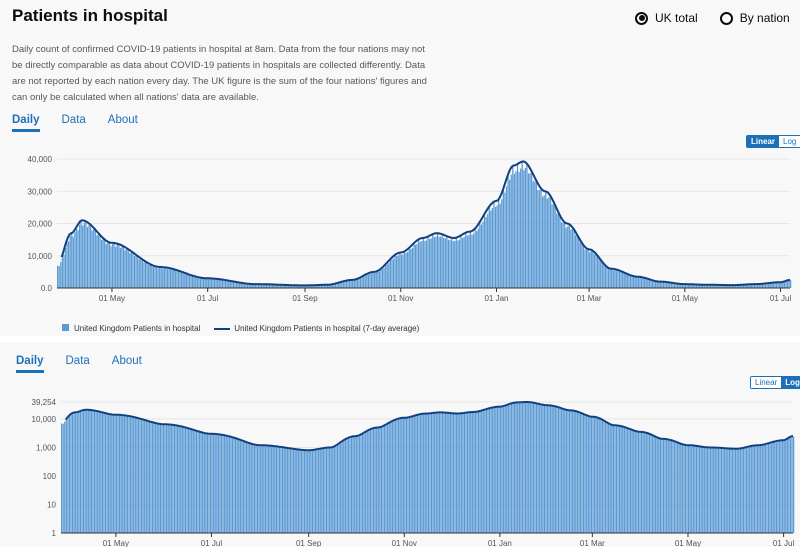 This screenshot has height=547, width=800. What do you see at coordinates (666, 18) in the screenshot?
I see `radio-uk-total: UK total` at bounding box center [666, 18].